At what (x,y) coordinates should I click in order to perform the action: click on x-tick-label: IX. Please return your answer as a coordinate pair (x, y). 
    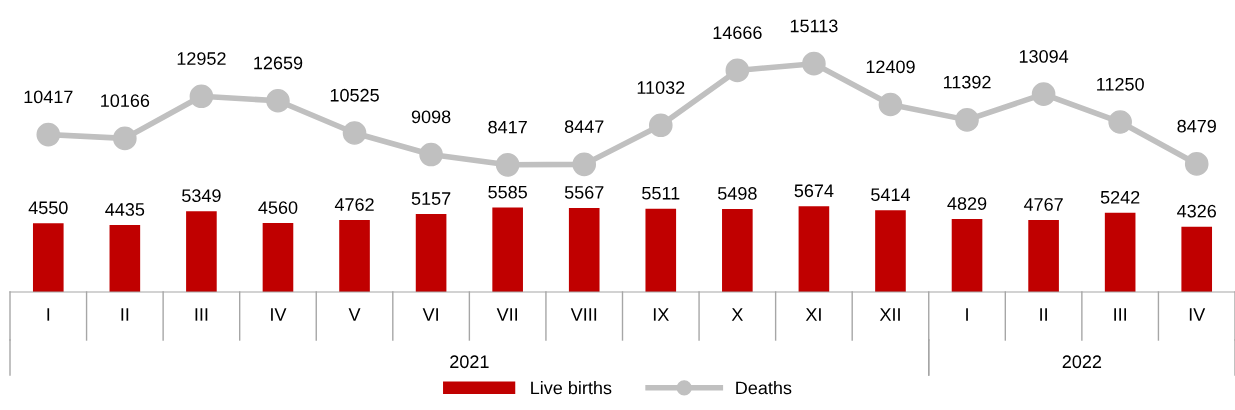
    Looking at the image, I should click on (661, 314).